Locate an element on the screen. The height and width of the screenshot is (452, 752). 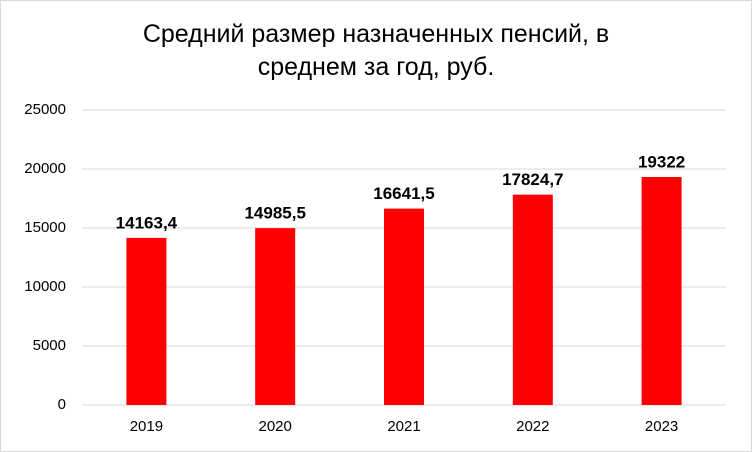
x-tick-label: 2021 is located at coordinates (403, 426).